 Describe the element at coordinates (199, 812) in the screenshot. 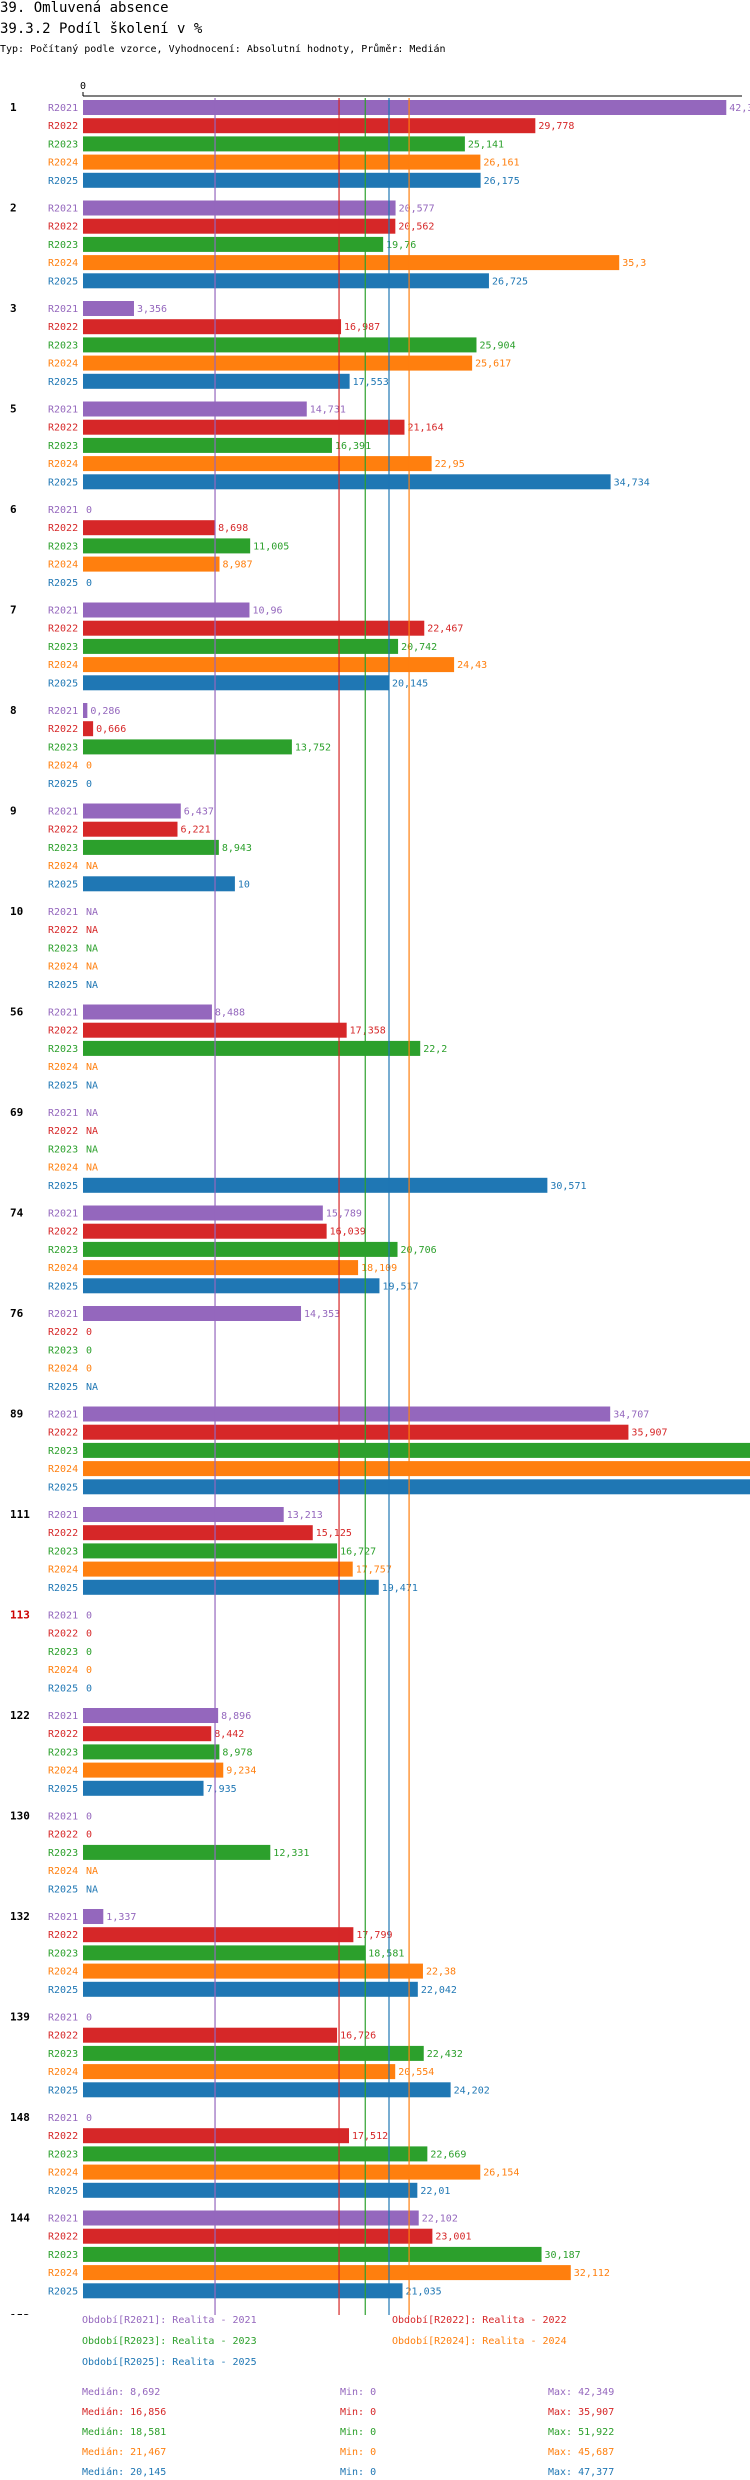

I see `data-label: 6,437` at that location.